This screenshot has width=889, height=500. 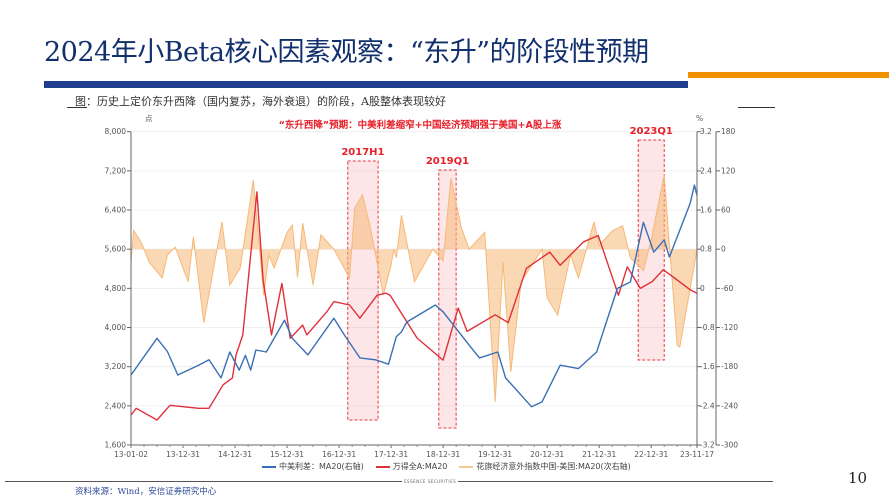 What do you see at coordinates (131, 454) in the screenshot?
I see `x-axis-tick-label: 13-01-02` at bounding box center [131, 454].